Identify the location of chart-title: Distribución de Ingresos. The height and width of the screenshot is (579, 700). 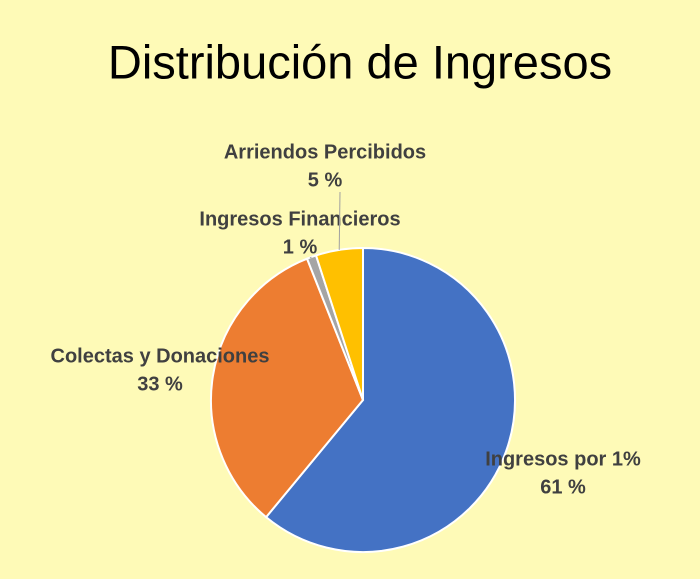
(360, 61).